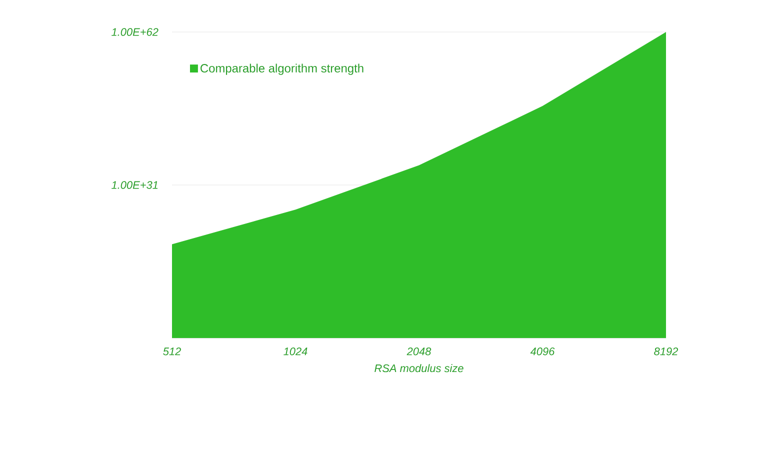 This screenshot has height=450, width=784. I want to click on y-tick-label: 1.00E+31, so click(135, 185).